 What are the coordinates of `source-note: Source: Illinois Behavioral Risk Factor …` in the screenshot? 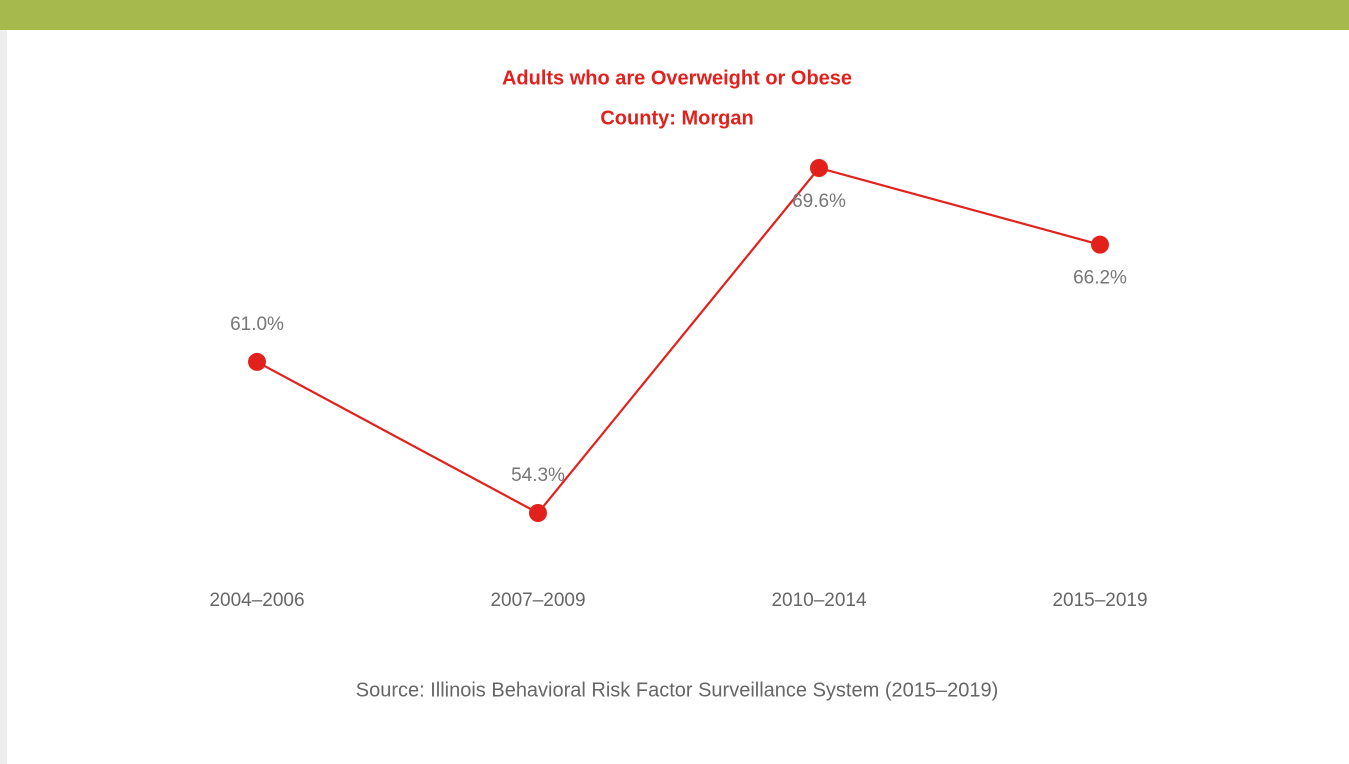 It's located at (677, 690).